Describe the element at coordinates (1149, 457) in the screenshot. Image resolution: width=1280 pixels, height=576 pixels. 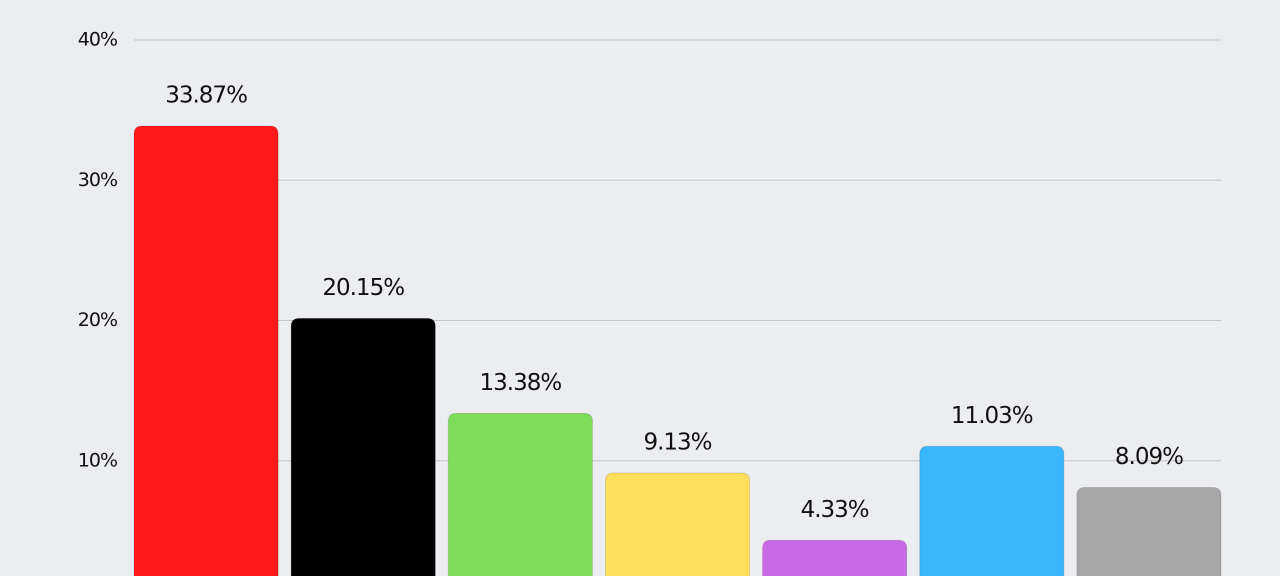
I see `value-label: 8.09%` at that location.